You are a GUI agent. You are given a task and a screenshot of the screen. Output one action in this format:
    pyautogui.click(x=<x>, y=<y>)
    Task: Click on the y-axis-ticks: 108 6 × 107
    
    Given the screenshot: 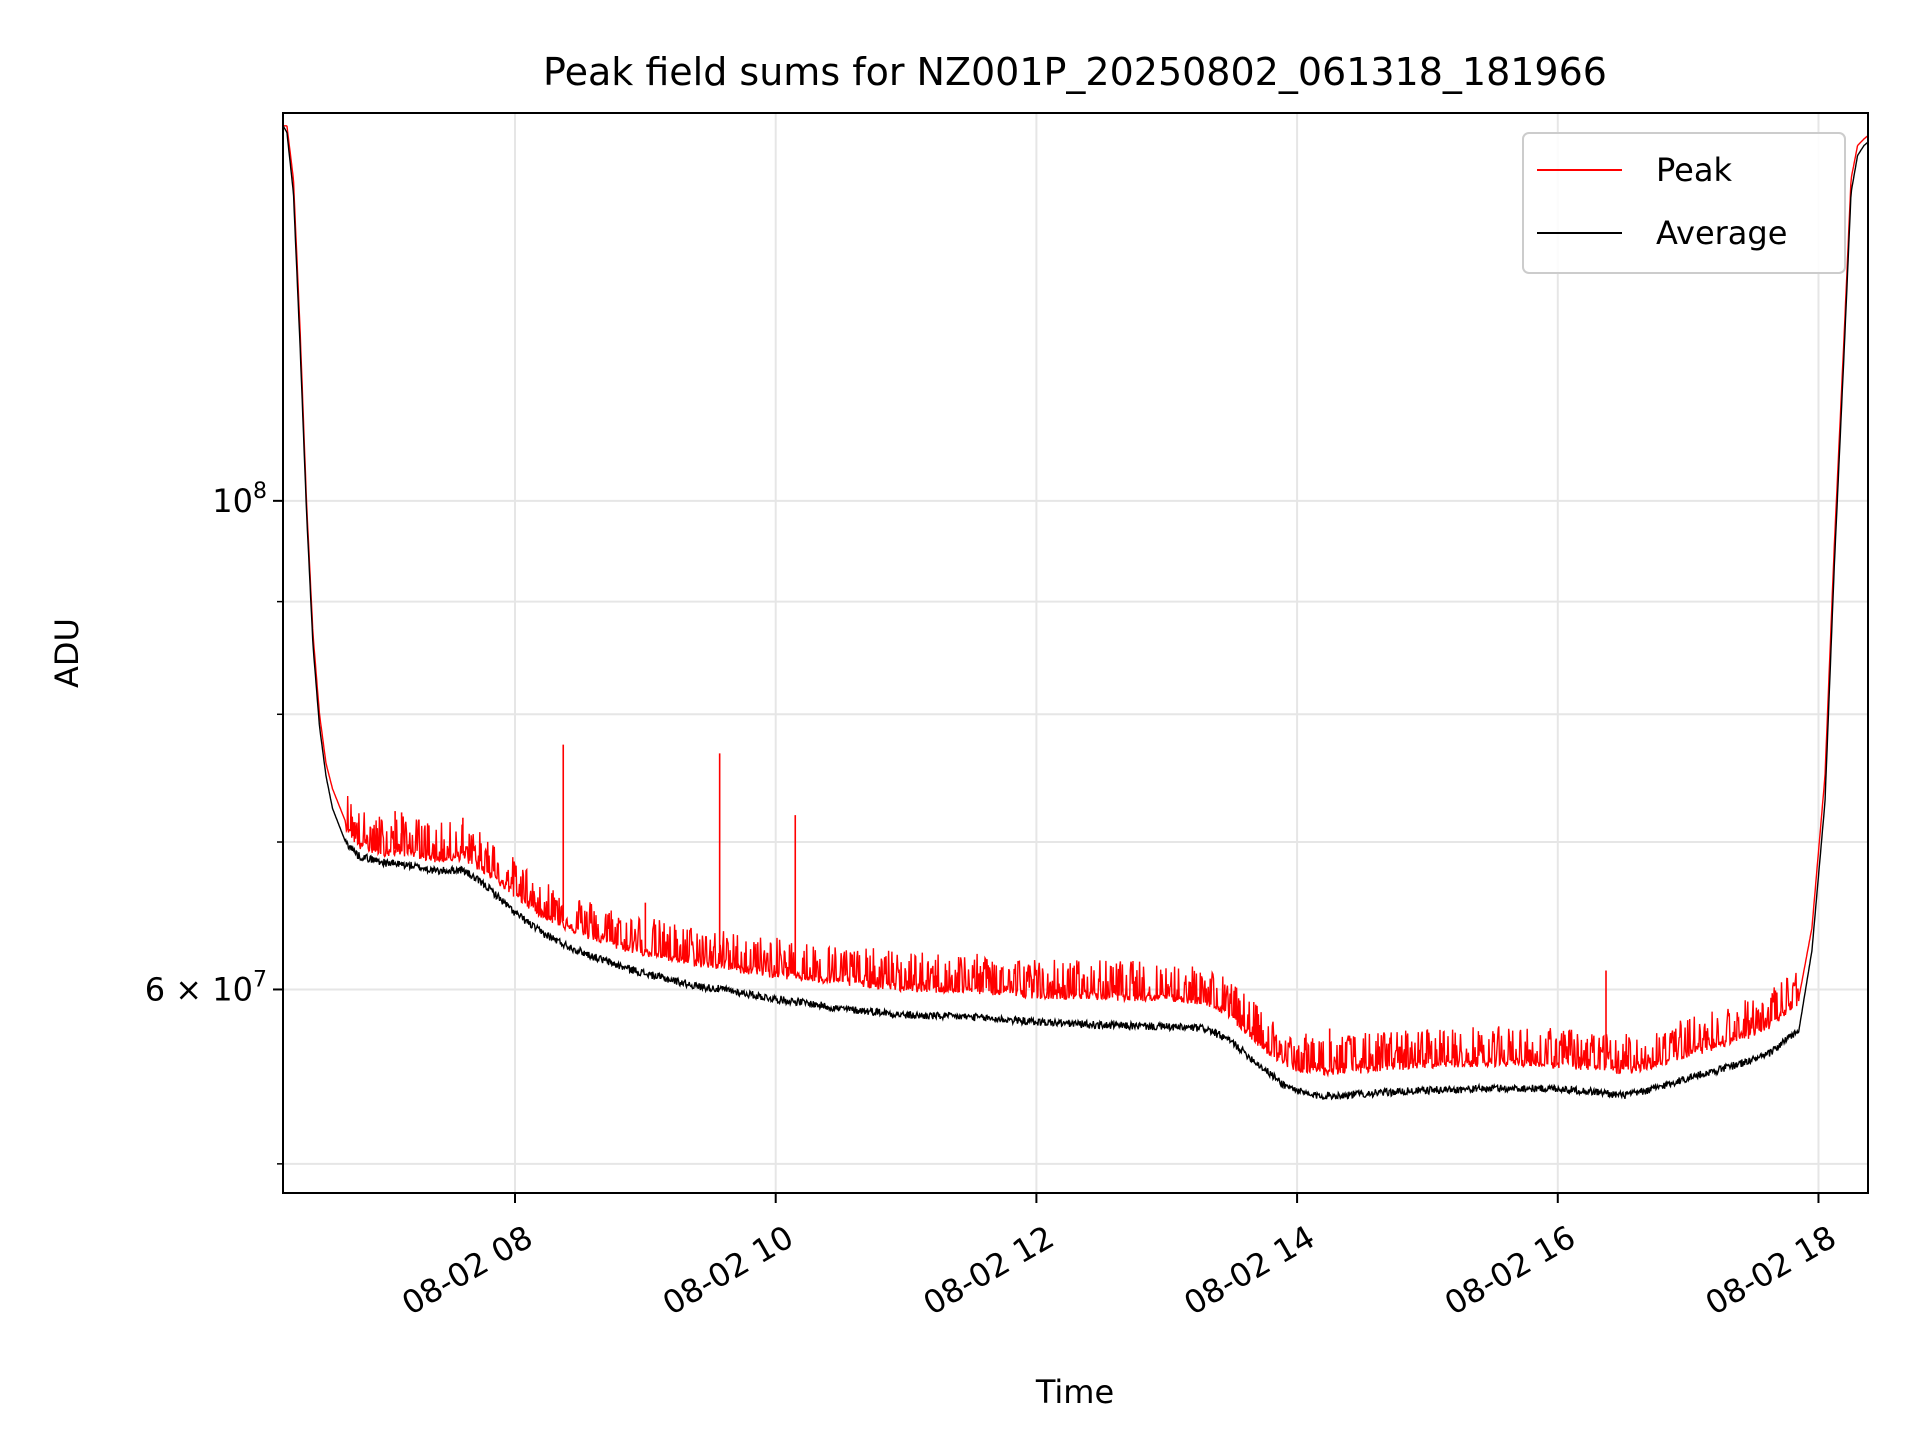 What is the action you would take?
    pyautogui.click(x=214, y=822)
    